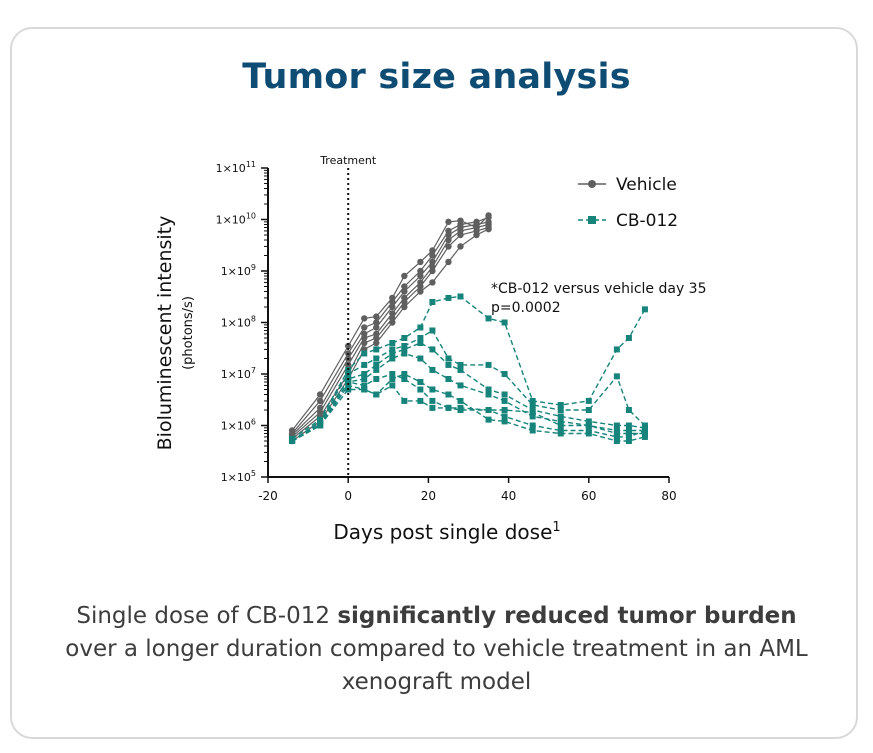 The image size is (873, 753). What do you see at coordinates (592, 184) in the screenshot?
I see `legend-marker-circle` at bounding box center [592, 184].